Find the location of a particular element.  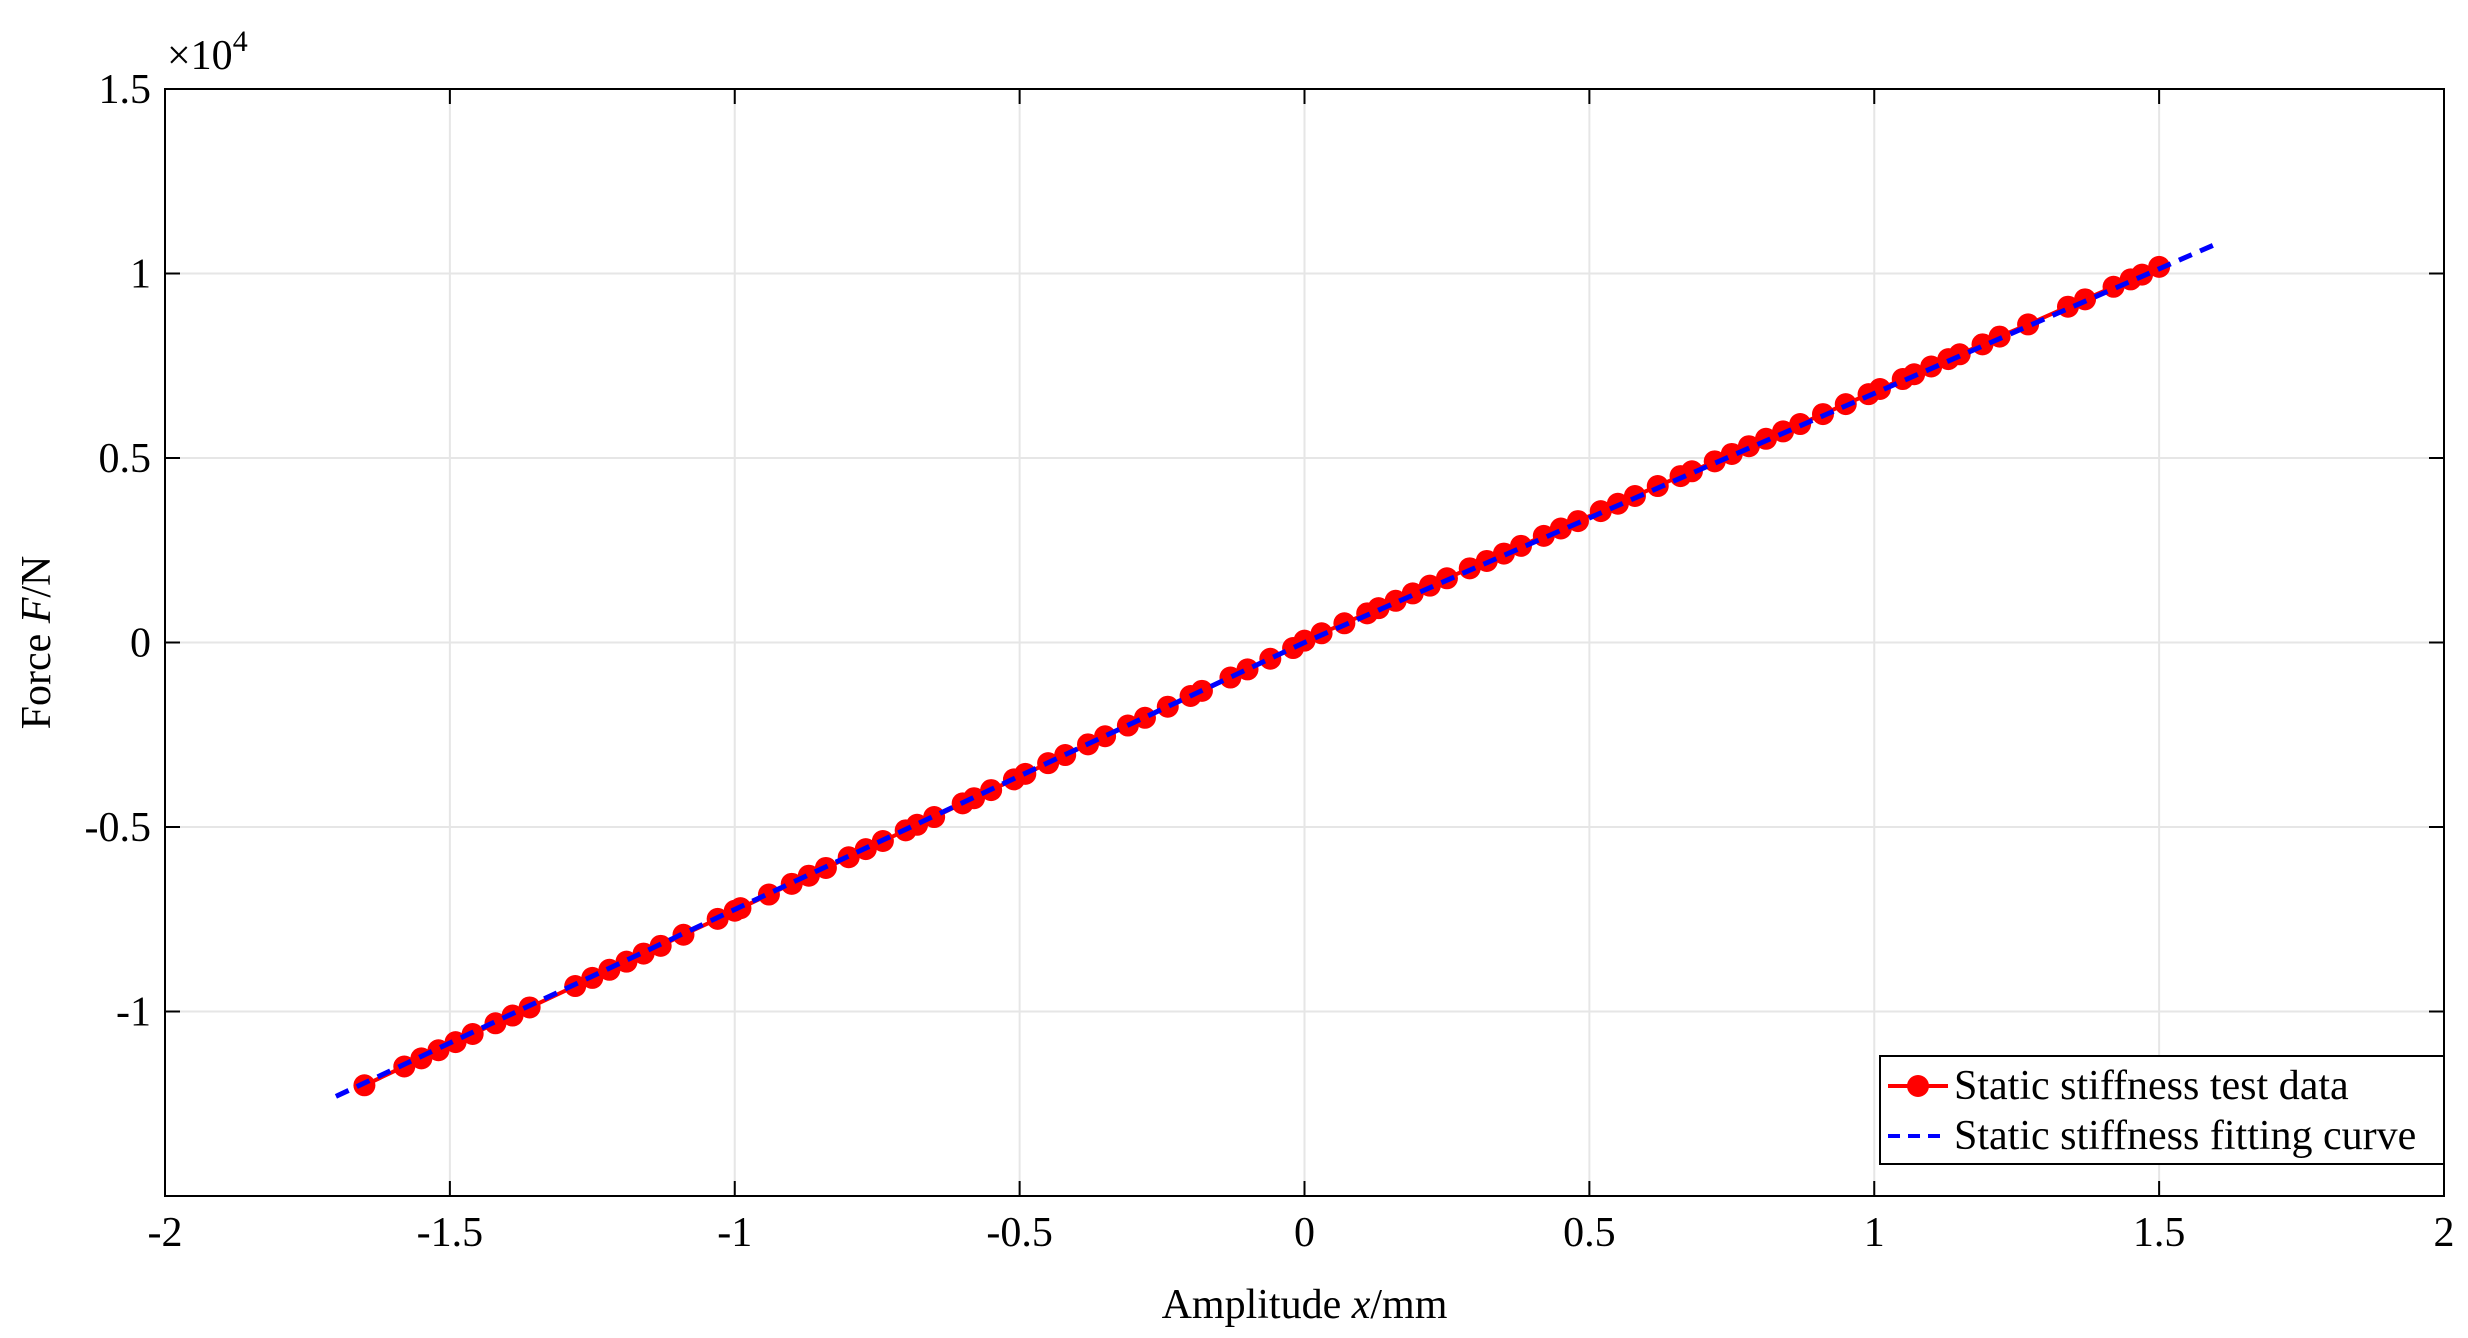

x-axis-label-unit: /mm is located at coordinates (1408, 1305).